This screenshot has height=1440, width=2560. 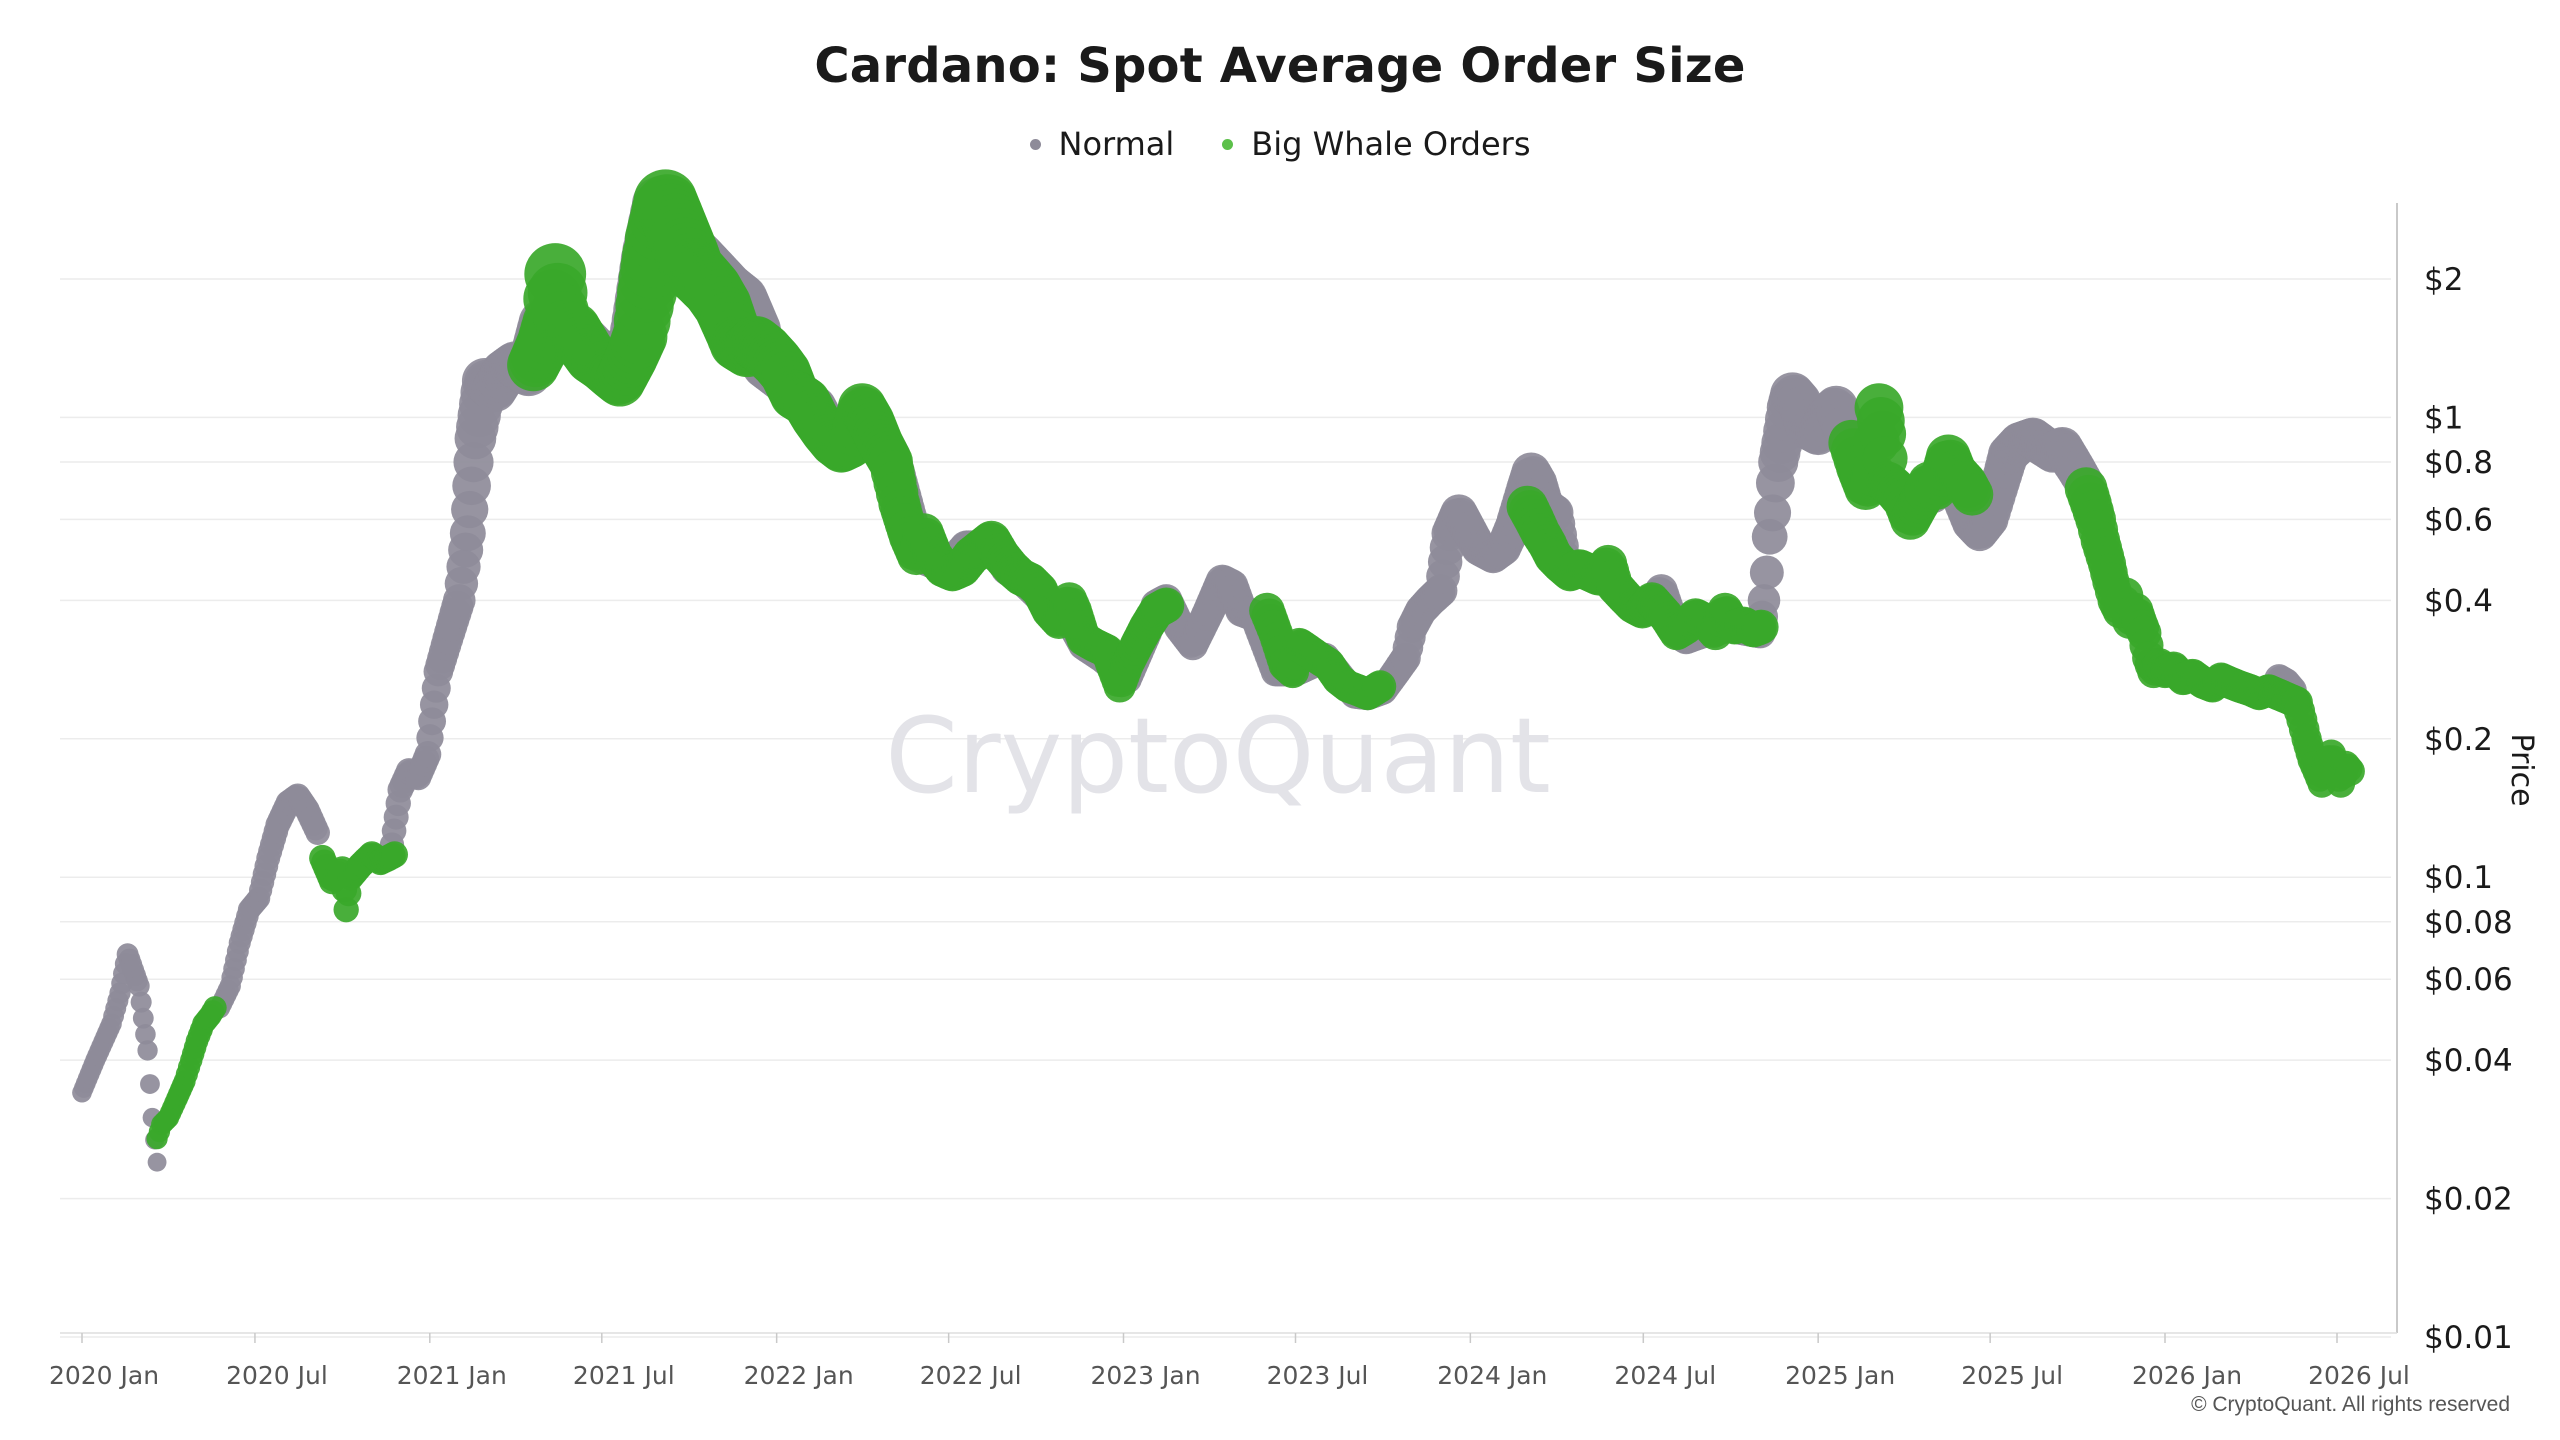 What do you see at coordinates (1035, 144) in the screenshot?
I see `legend-dot-normal-icon` at bounding box center [1035, 144].